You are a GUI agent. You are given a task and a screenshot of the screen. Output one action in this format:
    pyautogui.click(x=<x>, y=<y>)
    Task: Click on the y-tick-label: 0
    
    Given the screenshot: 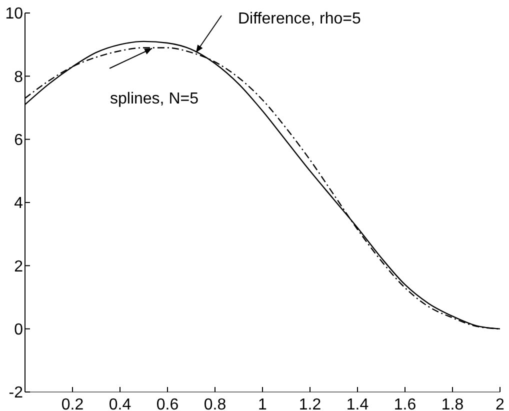 What is the action you would take?
    pyautogui.click(x=19, y=329)
    